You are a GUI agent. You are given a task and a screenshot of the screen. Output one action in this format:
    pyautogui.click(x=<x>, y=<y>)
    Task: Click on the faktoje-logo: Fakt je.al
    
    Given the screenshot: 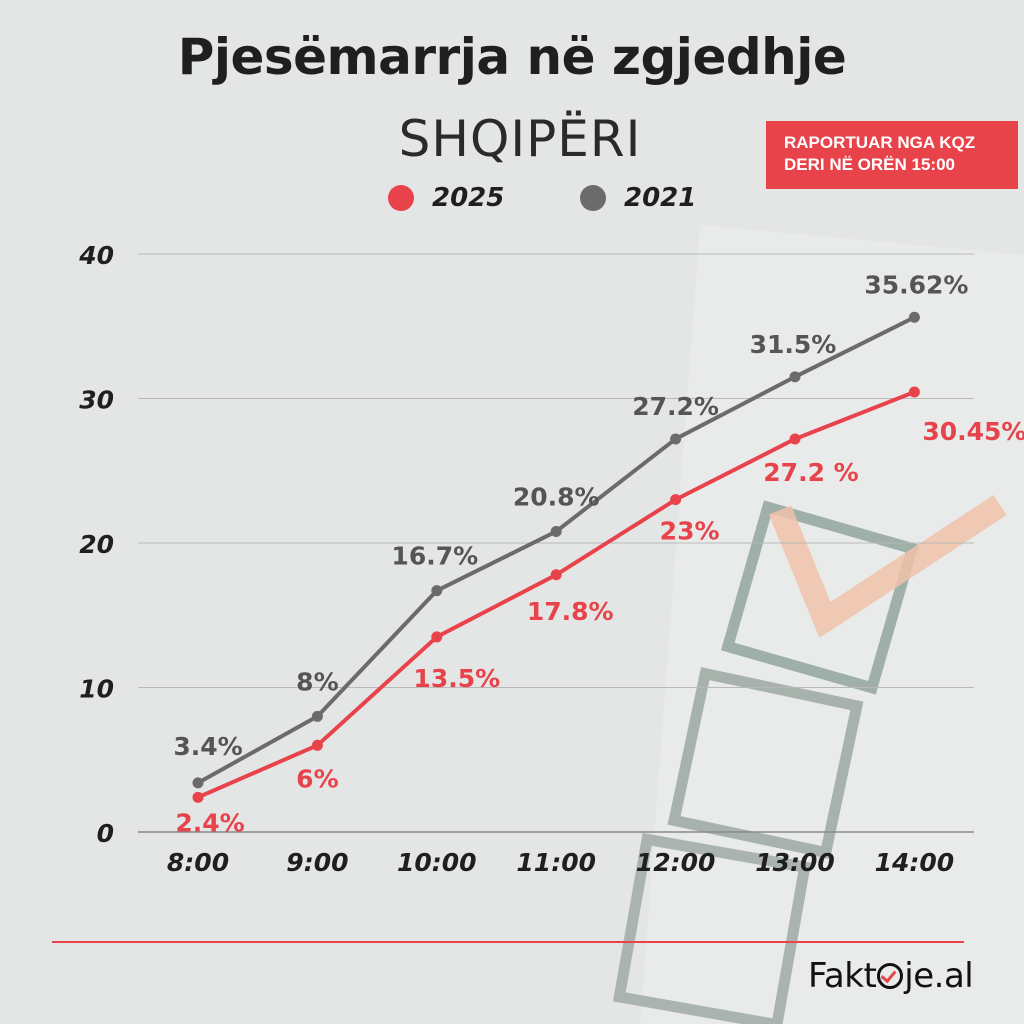 What is the action you would take?
    pyautogui.click(x=891, y=976)
    